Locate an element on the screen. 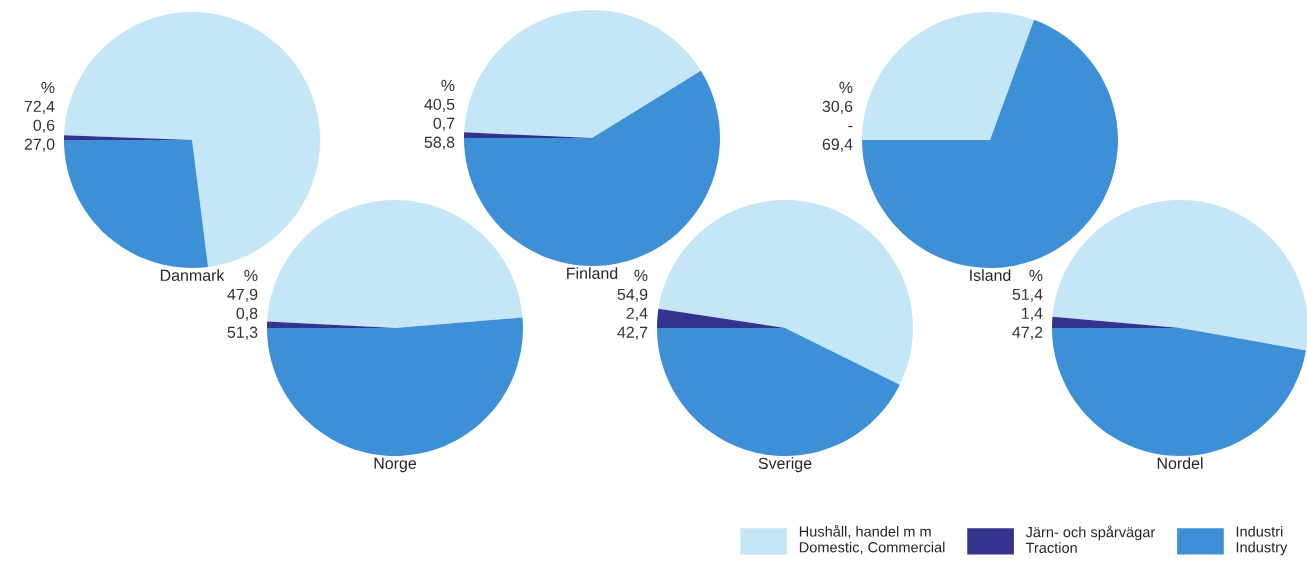 This screenshot has height=569, width=1307. data-label: 40,5 is located at coordinates (439, 105).